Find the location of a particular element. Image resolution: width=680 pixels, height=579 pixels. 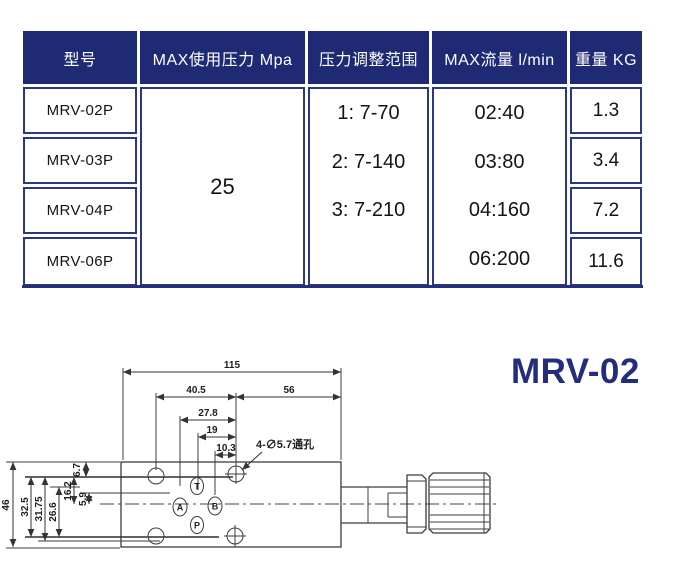

port-A: A is located at coordinates (180, 507).